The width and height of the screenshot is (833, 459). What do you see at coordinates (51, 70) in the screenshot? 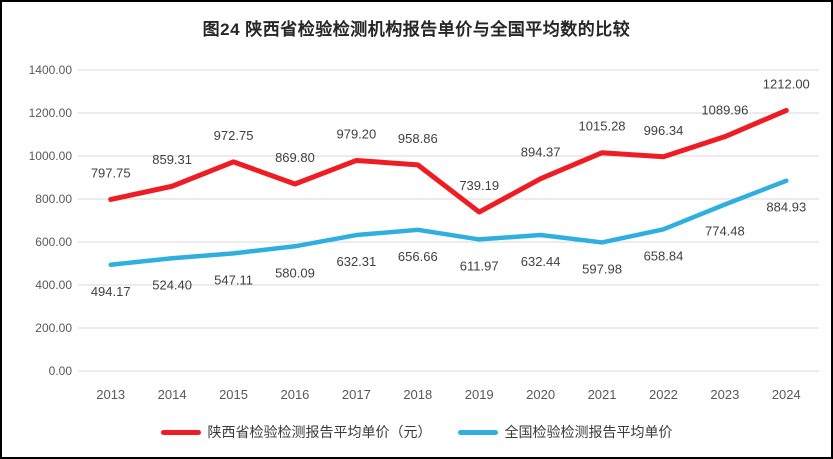
I see `svg-text: 1400.00` at bounding box center [51, 70].